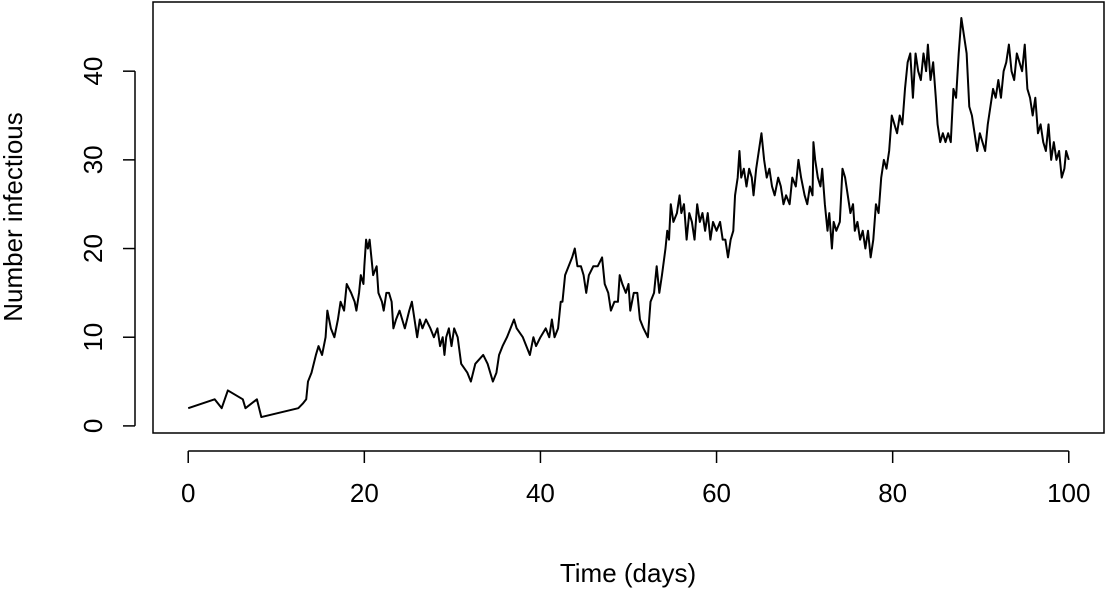  I want to click on x-tick-label: 20, so click(364, 493).